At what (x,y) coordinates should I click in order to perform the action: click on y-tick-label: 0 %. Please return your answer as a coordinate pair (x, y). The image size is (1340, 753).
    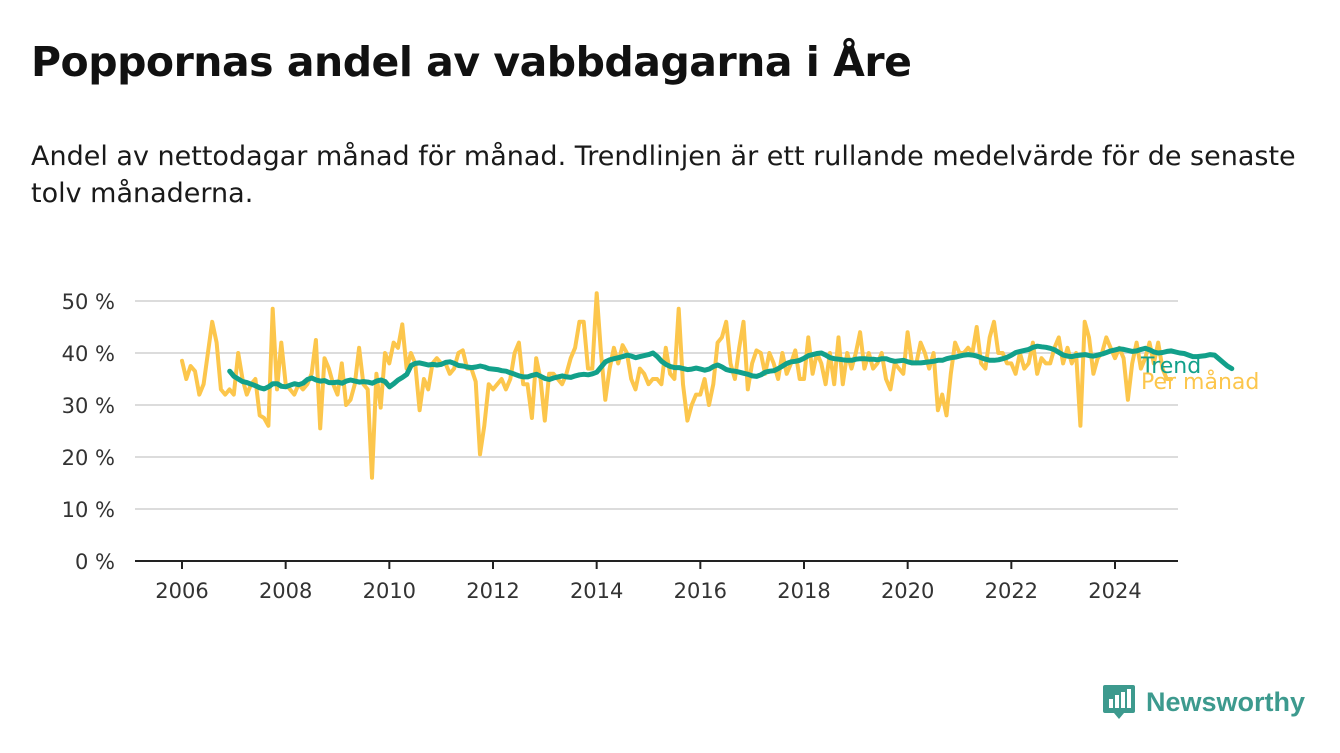
    Looking at the image, I should click on (95, 562).